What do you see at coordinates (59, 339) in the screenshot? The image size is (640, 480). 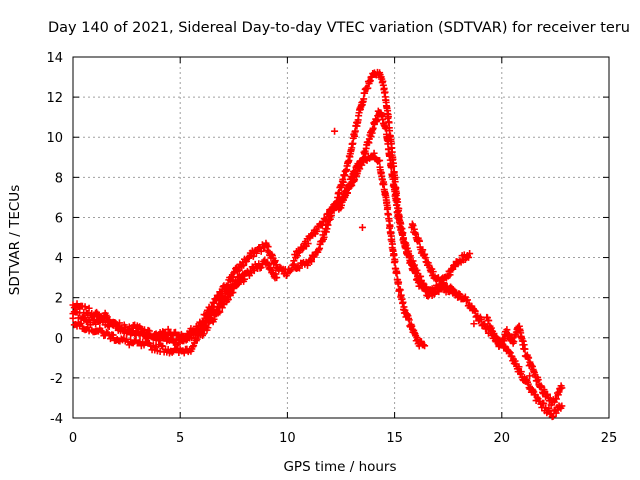 I see `y-tick-label: 0` at bounding box center [59, 339].